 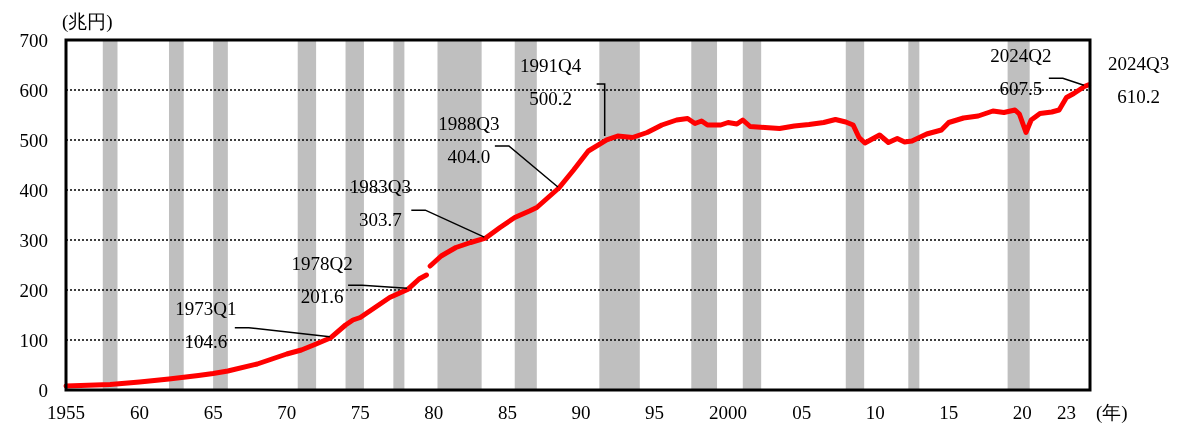 What do you see at coordinates (33, 190) in the screenshot?
I see `ytick: 400` at bounding box center [33, 190].